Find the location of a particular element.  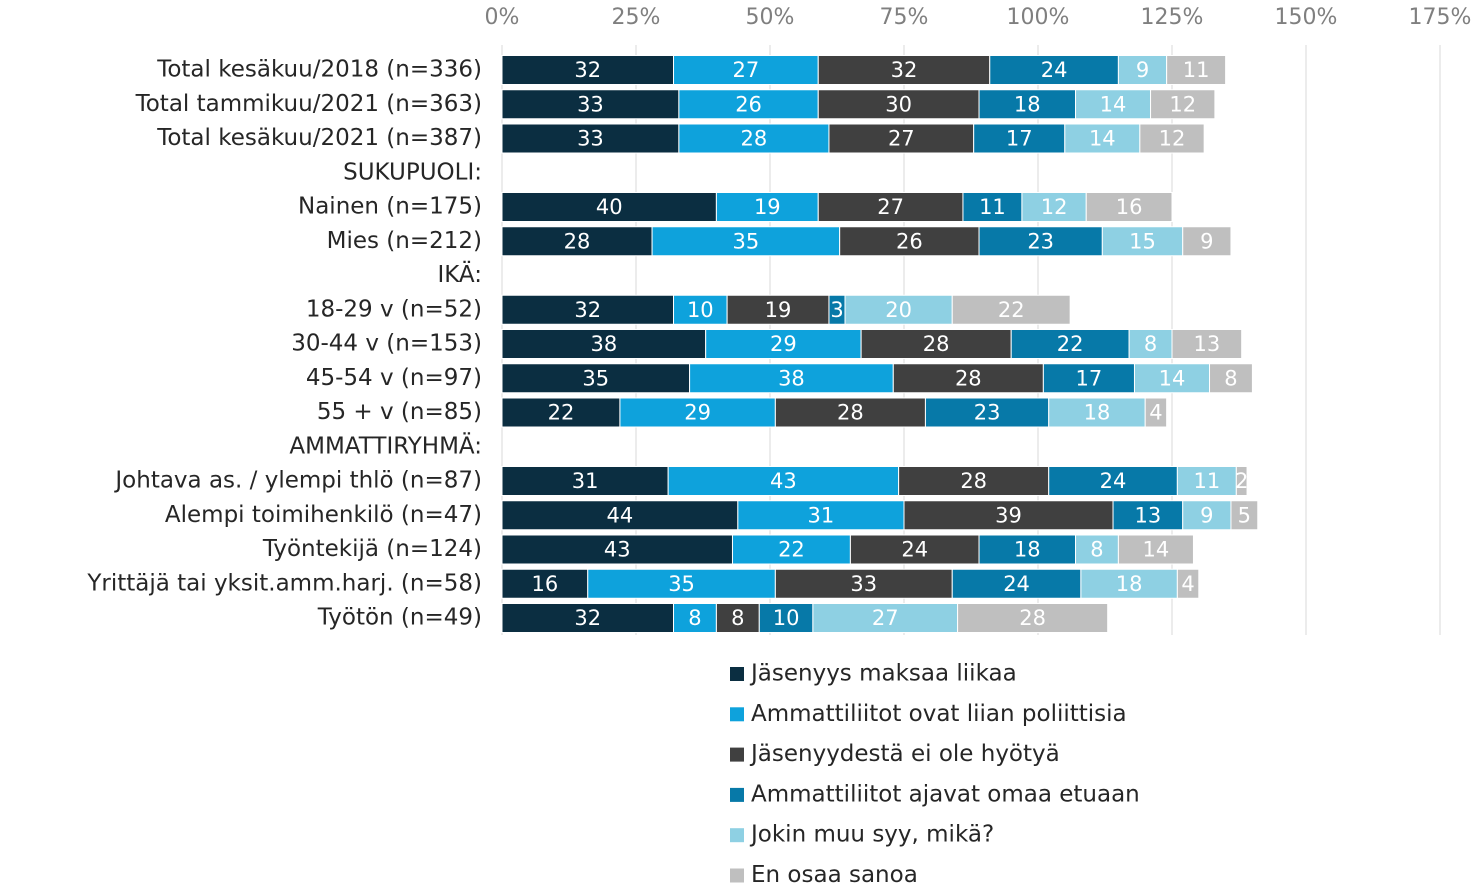

data-label: 33 is located at coordinates (590, 139).